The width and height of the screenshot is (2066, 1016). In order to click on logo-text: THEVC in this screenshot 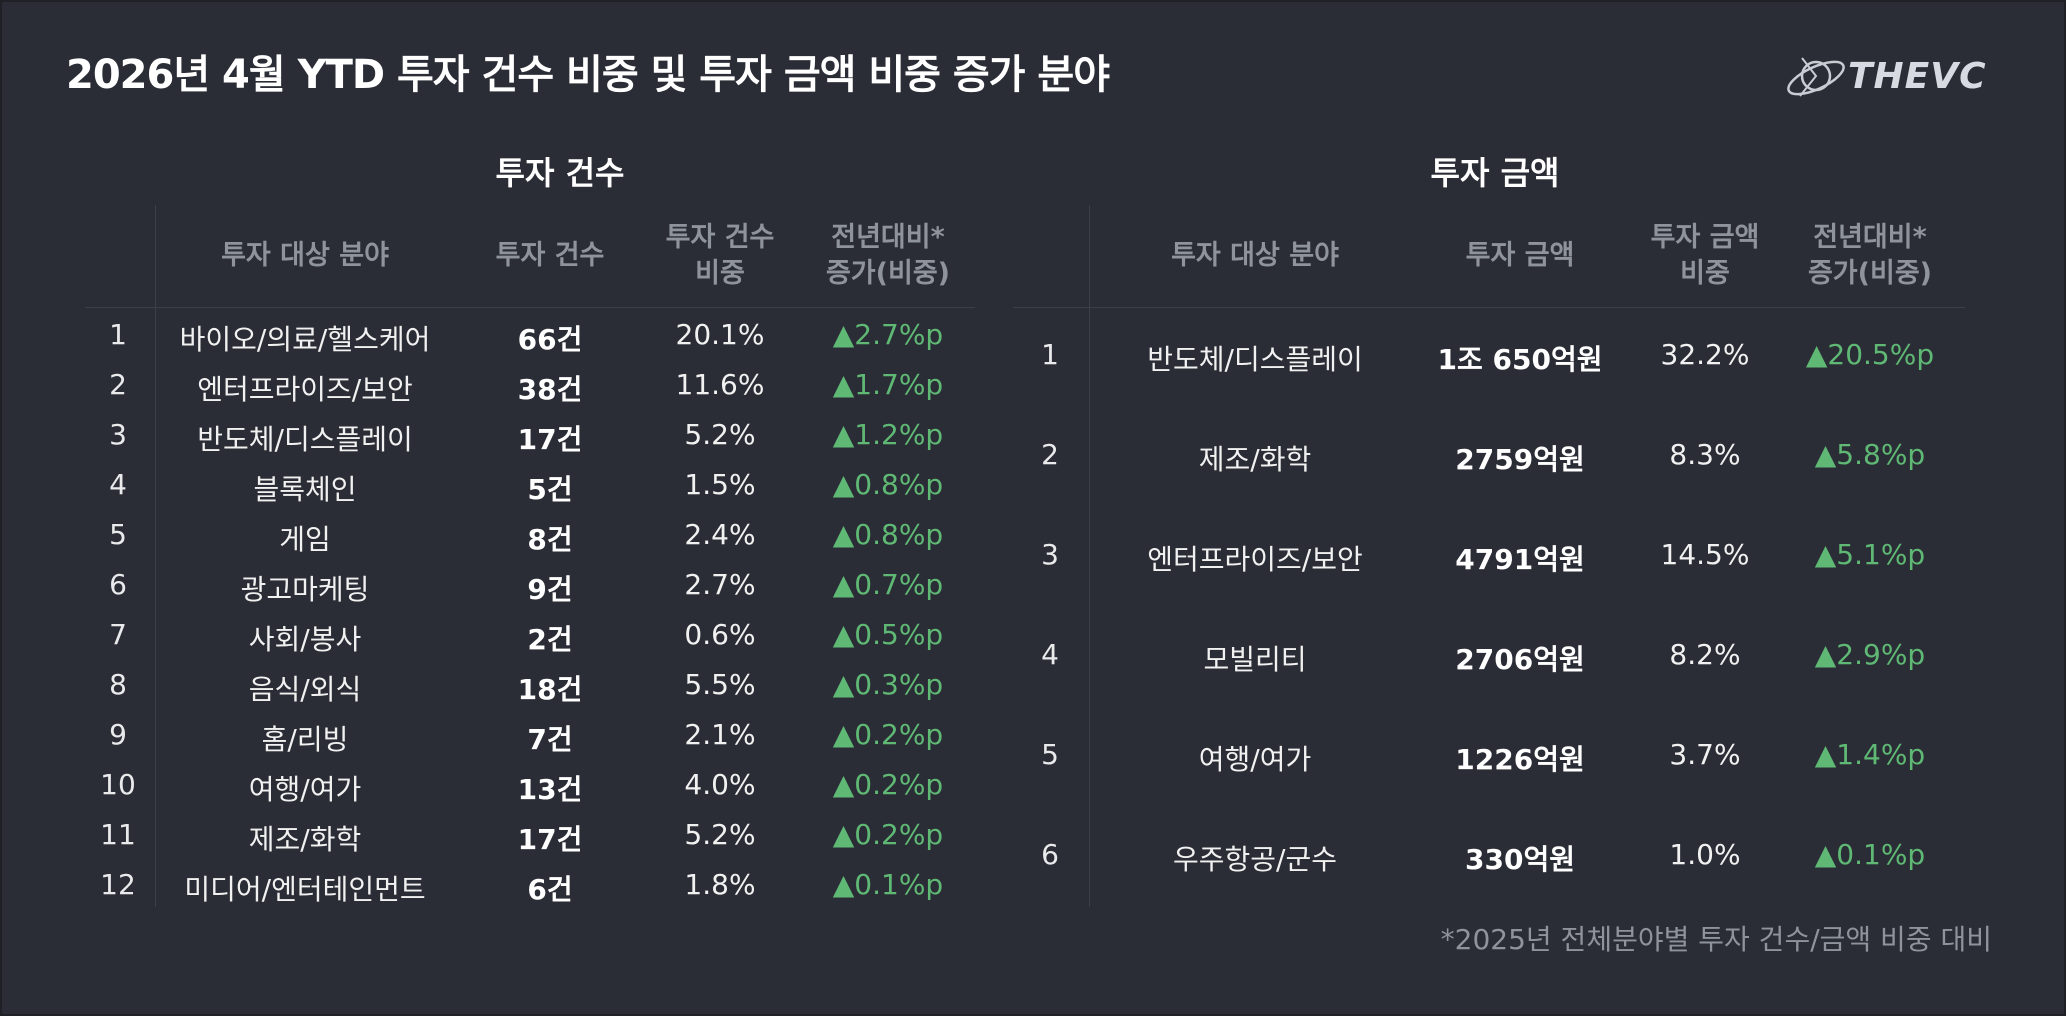, I will do `click(1917, 76)`.